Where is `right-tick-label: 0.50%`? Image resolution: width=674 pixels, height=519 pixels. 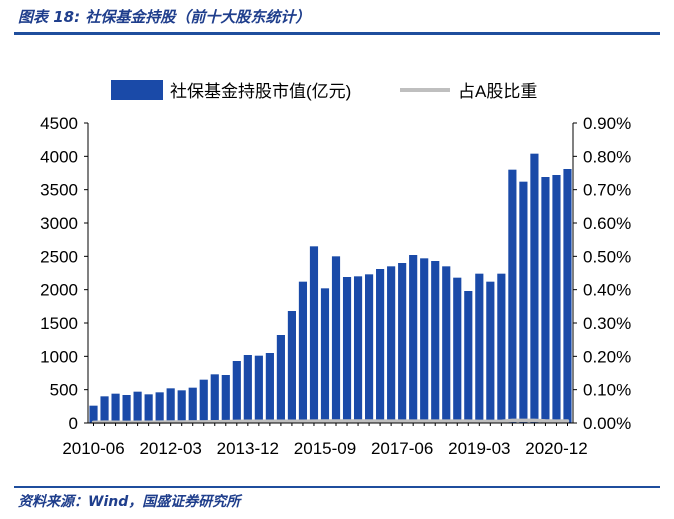
right-tick-label: 0.50% is located at coordinates (607, 256).